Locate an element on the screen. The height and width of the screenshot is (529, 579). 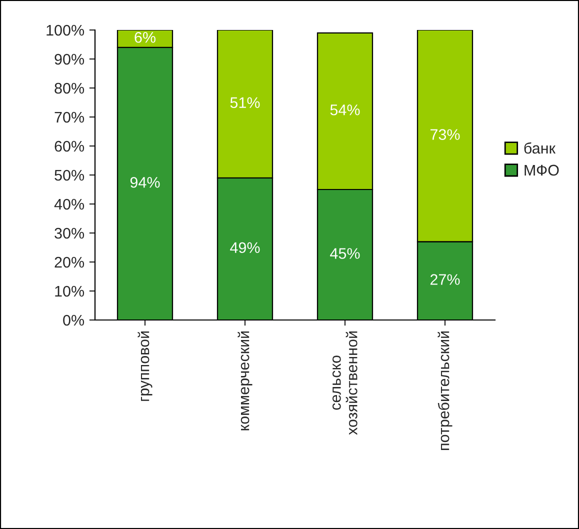
data-label: 94% is located at coordinates (145, 182).